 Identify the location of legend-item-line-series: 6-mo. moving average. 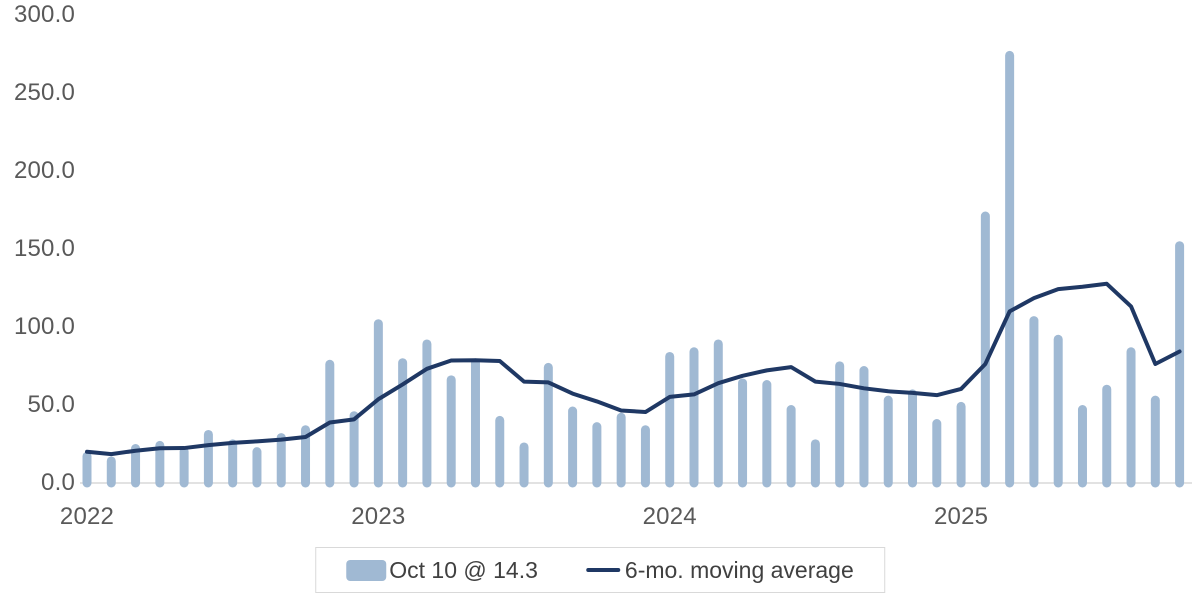
(719, 570).